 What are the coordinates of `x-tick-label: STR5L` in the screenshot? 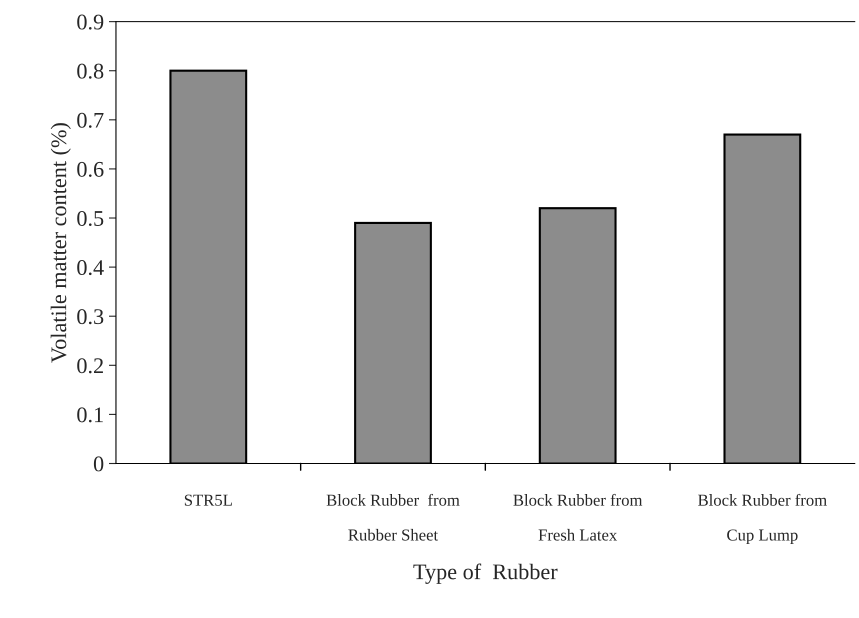 It's located at (208, 500).